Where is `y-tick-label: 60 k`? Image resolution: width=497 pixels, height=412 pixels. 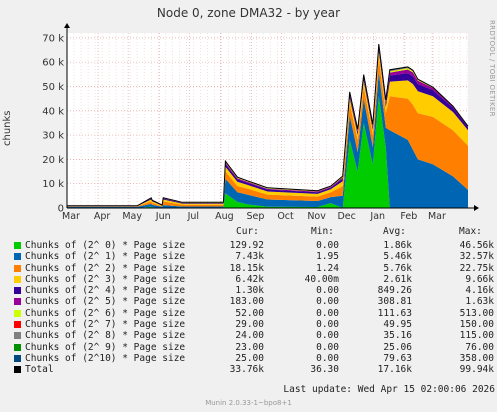 y-tick-label: 60 k is located at coordinates (53, 63).